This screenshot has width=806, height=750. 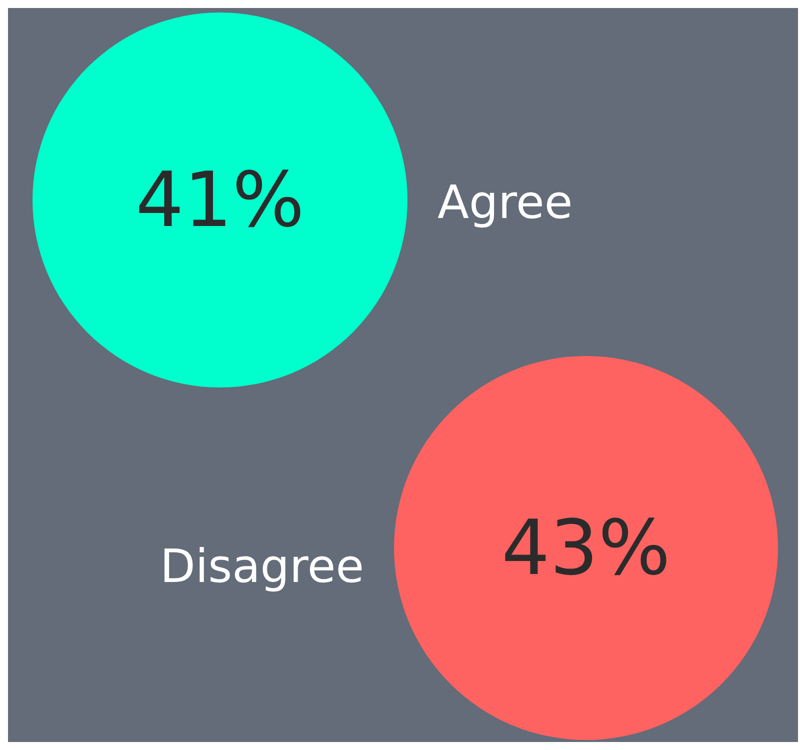 I want to click on data-label: 41%, so click(x=220, y=199).